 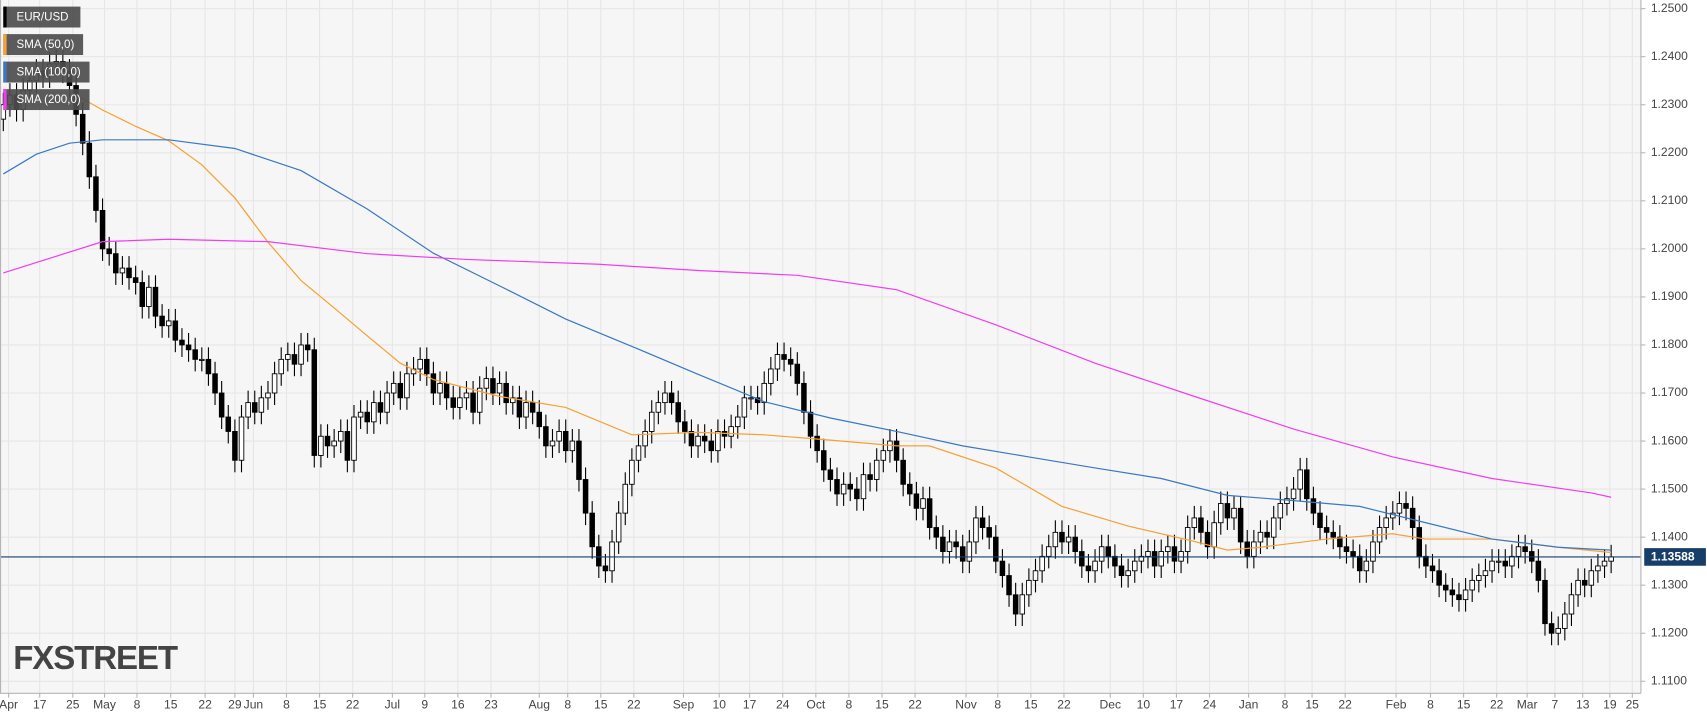 What do you see at coordinates (1669, 8) in the screenshot?
I see `y-tick-label: 1.2500` at bounding box center [1669, 8].